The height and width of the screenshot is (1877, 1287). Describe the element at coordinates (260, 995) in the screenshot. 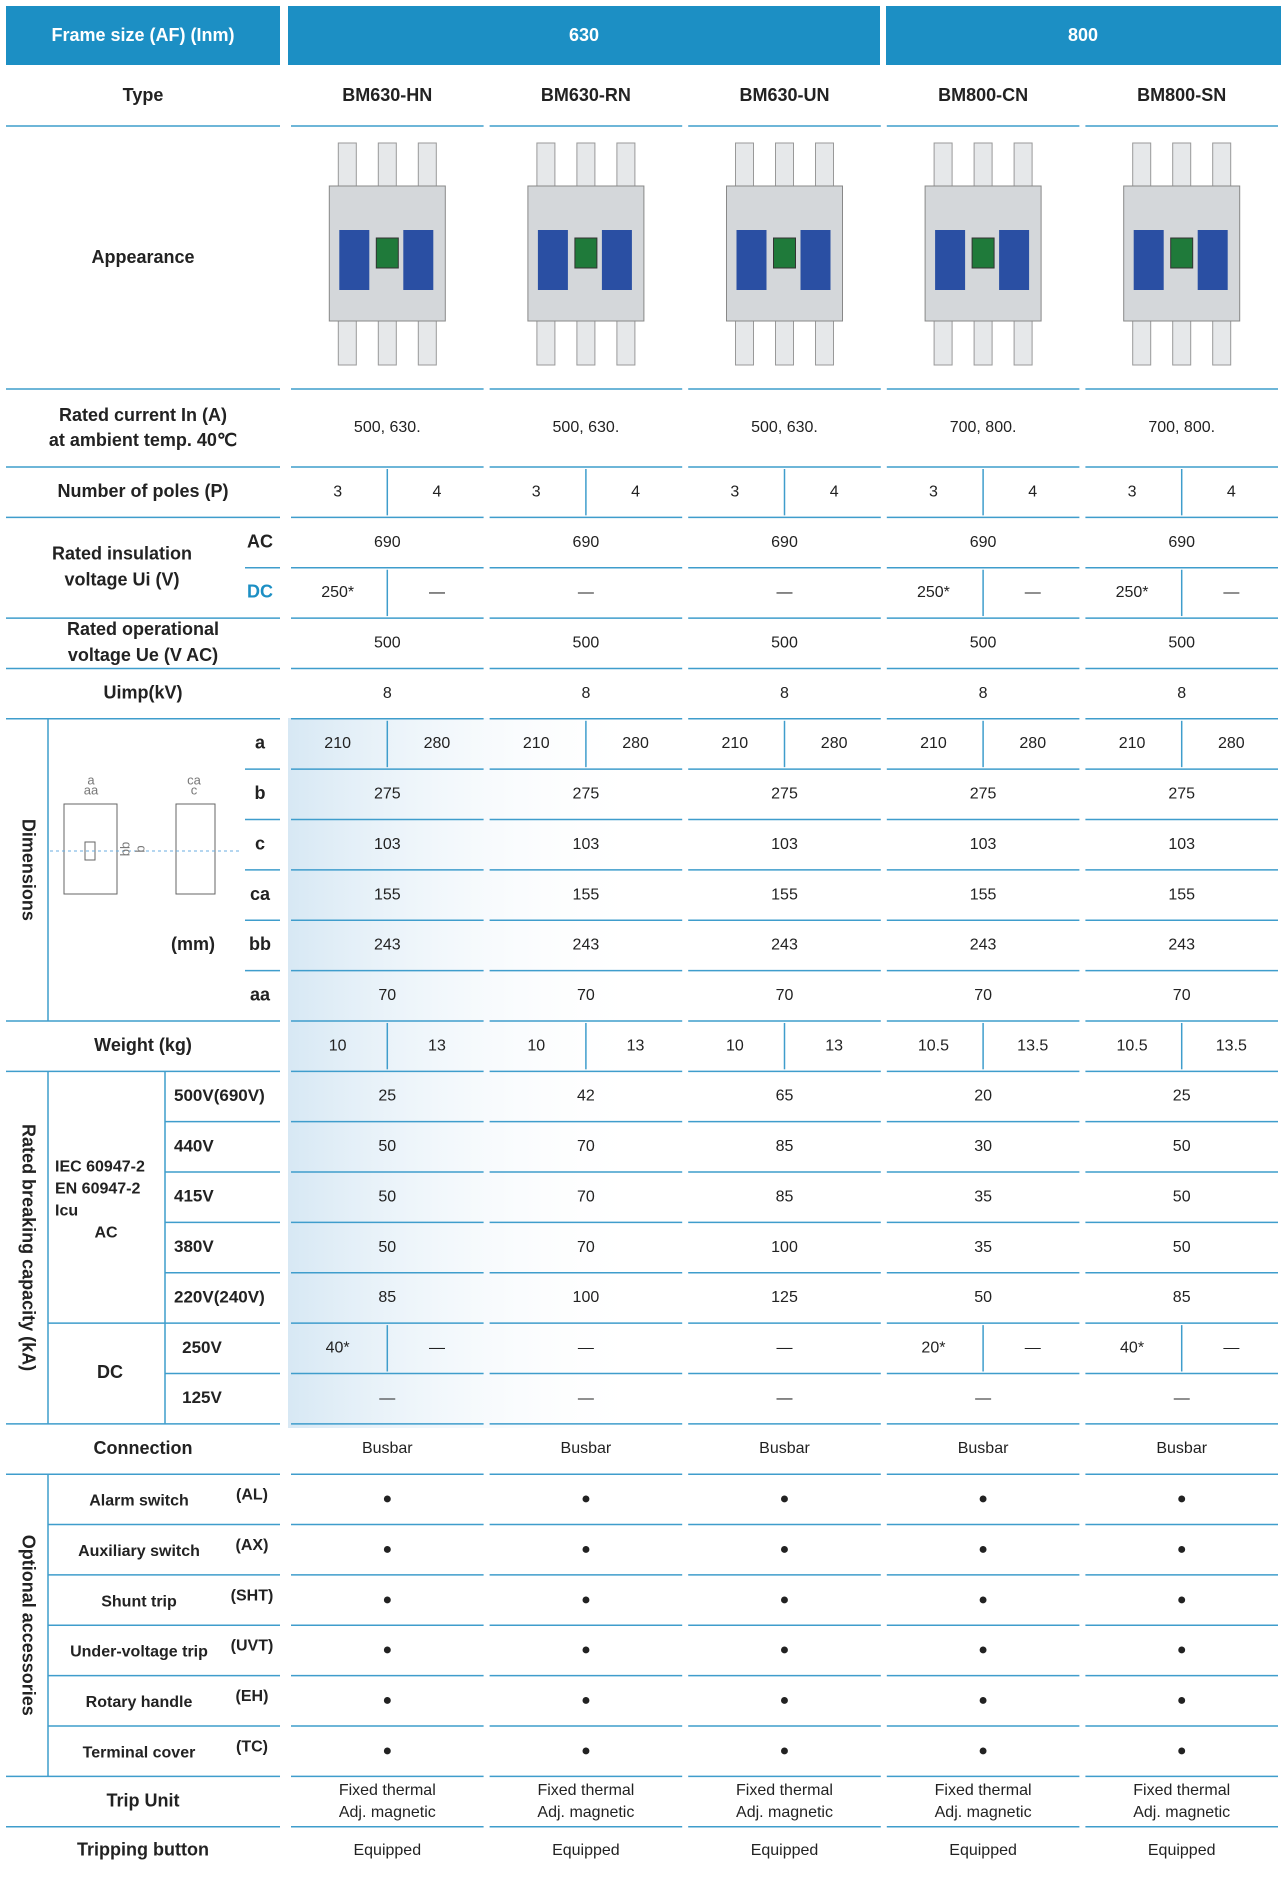

I see `cell-text: aa` at that location.